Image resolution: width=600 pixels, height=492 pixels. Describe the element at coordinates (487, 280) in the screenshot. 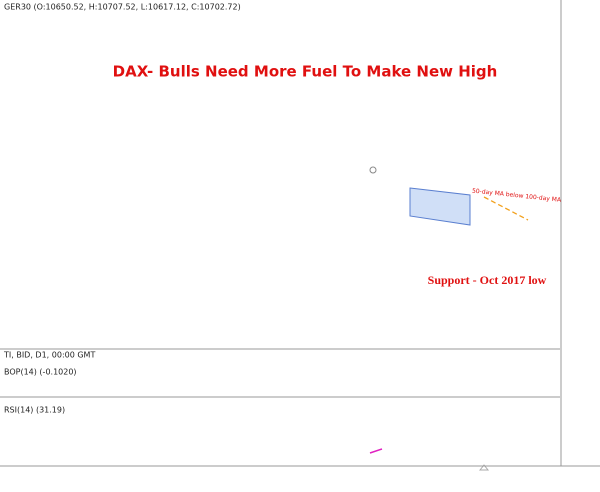

I see `support-note: Support - Oct 2017 low` at that location.